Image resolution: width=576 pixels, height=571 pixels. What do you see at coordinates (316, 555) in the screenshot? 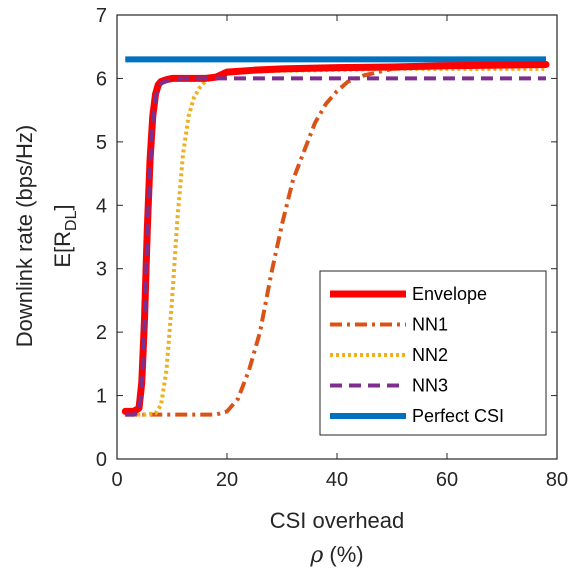
I see `rho-symbol: ρ` at bounding box center [316, 555].